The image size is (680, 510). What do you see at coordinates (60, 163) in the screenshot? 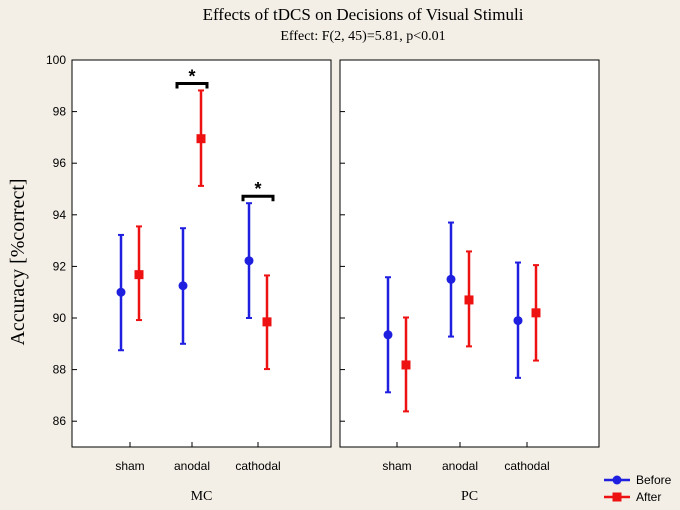
I see `y-tick-label: 96` at bounding box center [60, 163].